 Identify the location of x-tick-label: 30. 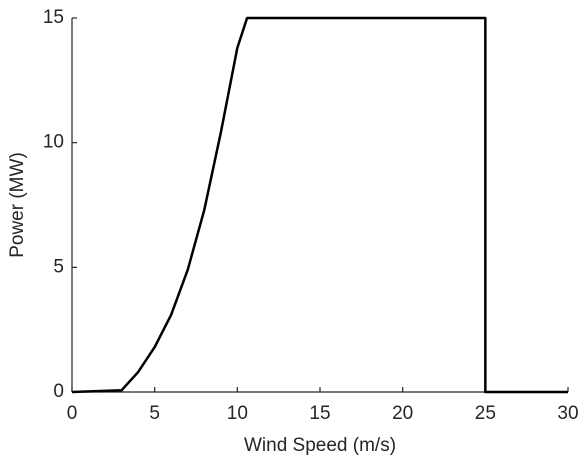
(567, 413).